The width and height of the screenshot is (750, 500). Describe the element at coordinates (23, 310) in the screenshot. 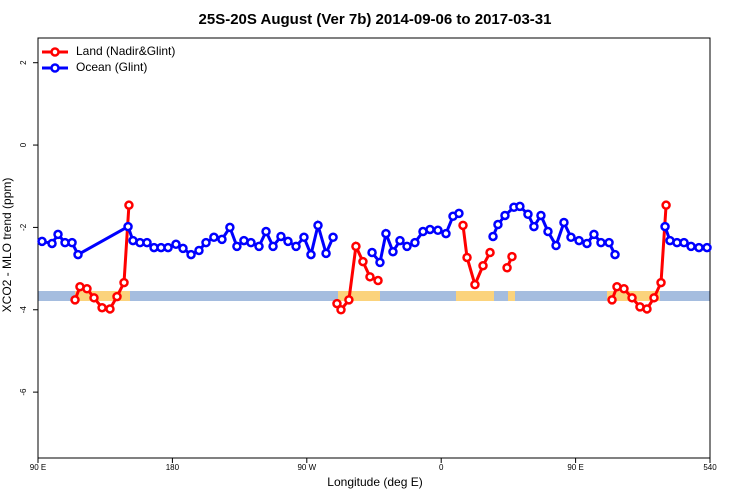

I see `y-tick-label: -4` at that location.